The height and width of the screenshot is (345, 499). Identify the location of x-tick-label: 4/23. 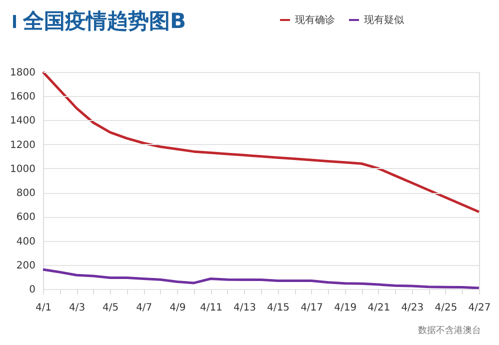
(412, 308).